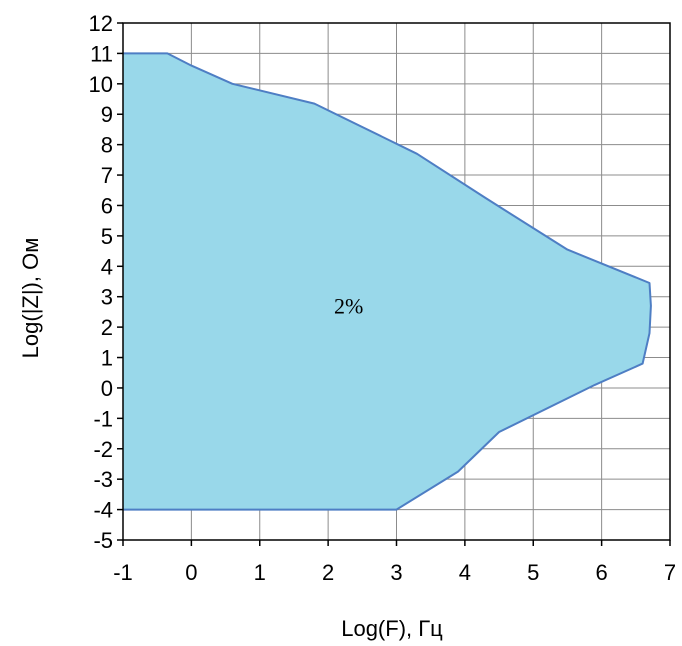 The width and height of the screenshot is (682, 646). What do you see at coordinates (123, 572) in the screenshot?
I see `x-tick-label: -1` at bounding box center [123, 572].